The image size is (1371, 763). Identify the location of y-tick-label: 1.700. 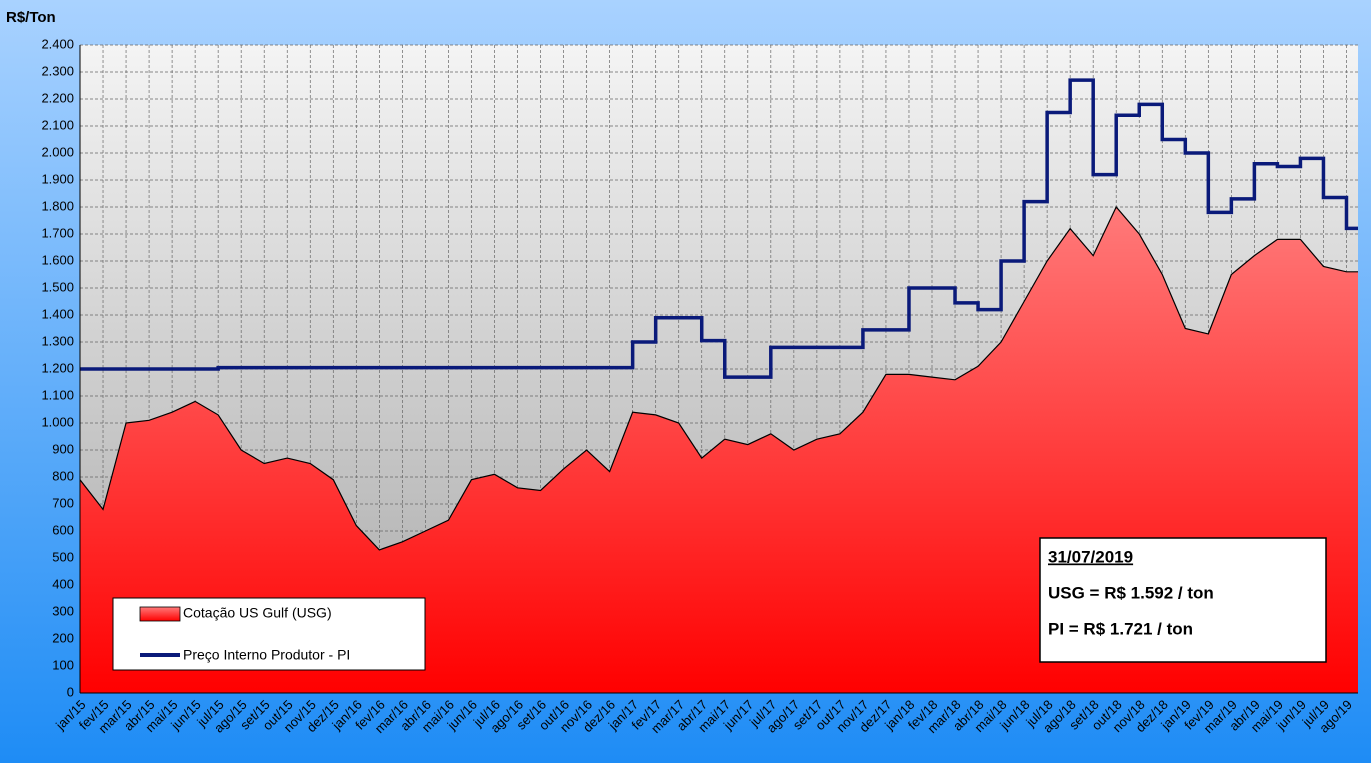
(57, 232).